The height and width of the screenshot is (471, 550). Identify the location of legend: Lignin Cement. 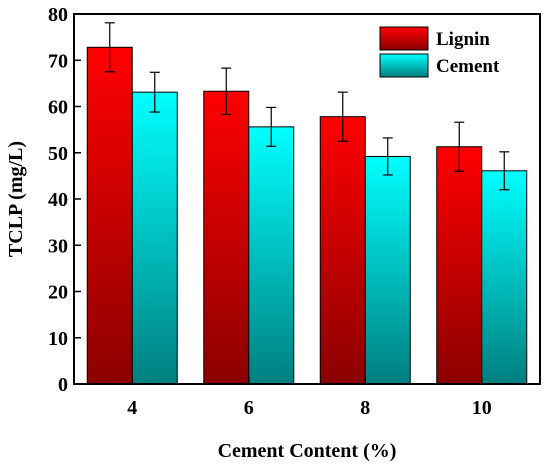
(439, 52).